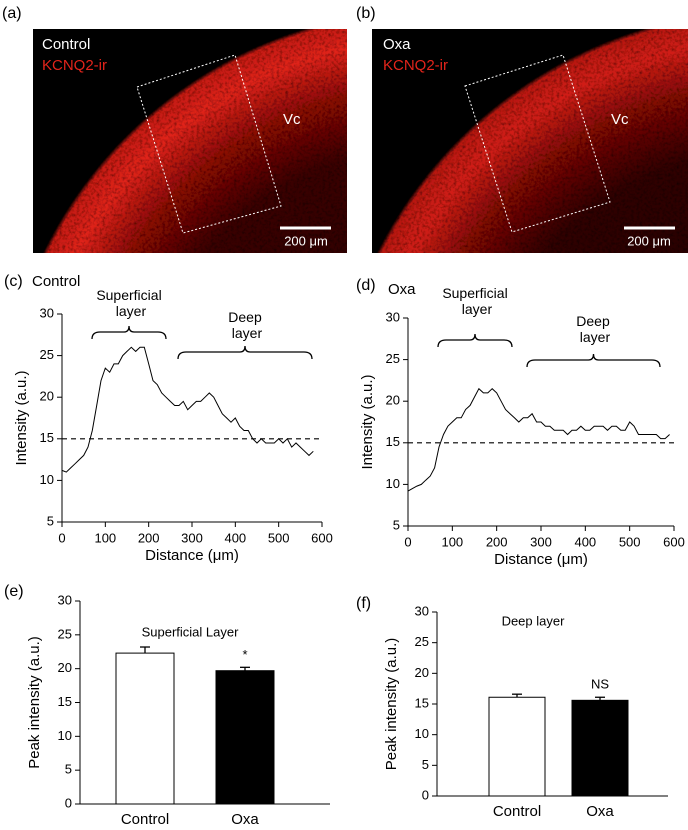 The height and width of the screenshot is (830, 688). What do you see at coordinates (12, 13) in the screenshot?
I see `panel-label: (a)` at bounding box center [12, 13].